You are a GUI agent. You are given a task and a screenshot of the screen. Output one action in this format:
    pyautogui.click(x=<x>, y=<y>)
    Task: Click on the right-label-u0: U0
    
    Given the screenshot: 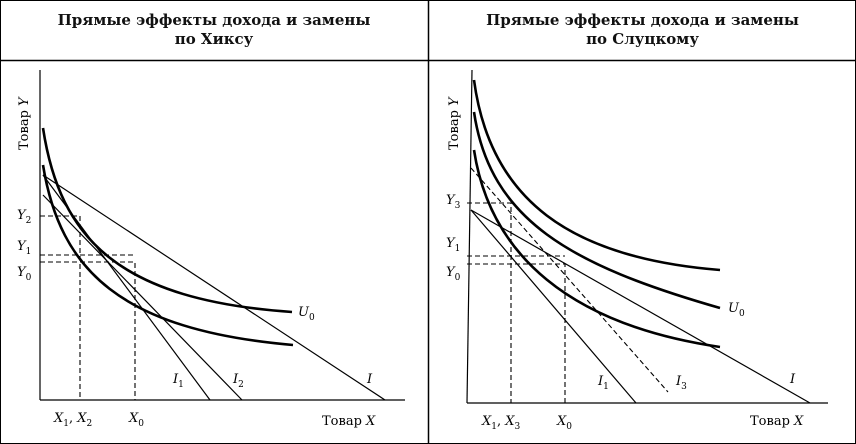 What is the action you would take?
    pyautogui.click(x=736, y=310)
    